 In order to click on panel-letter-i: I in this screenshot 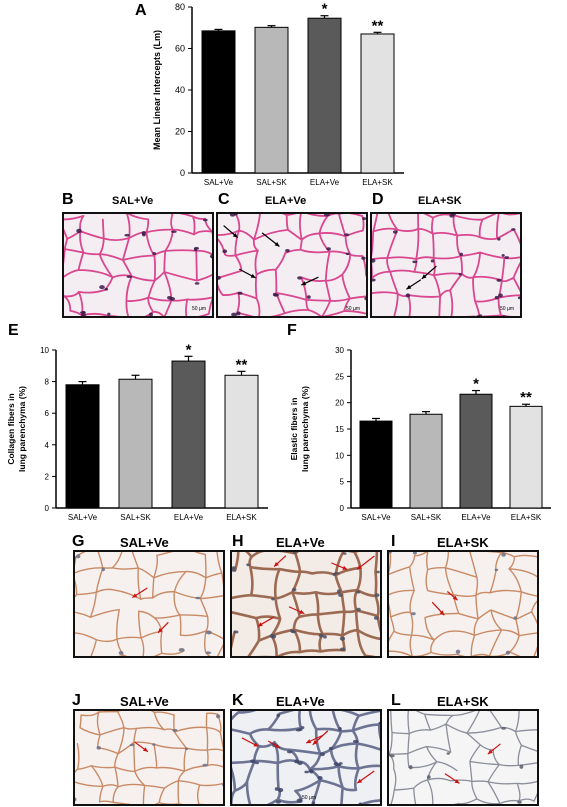, I will do `click(393, 541)`.